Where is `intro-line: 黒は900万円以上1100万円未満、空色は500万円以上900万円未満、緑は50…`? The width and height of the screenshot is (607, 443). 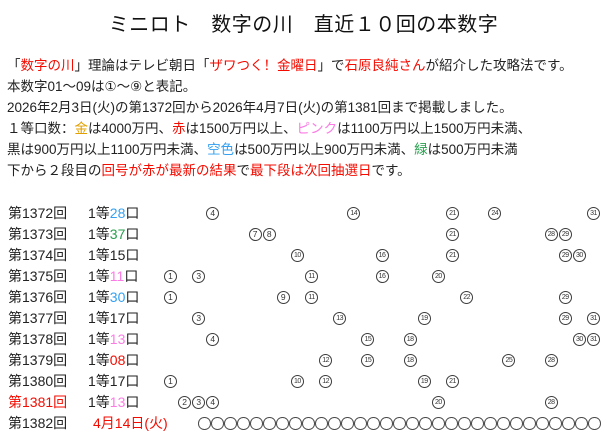
intro-line: 黒は900万円以上1100万円未満、空色は500万円以上900万円未満、緑は50… is located at coordinates (305, 149).